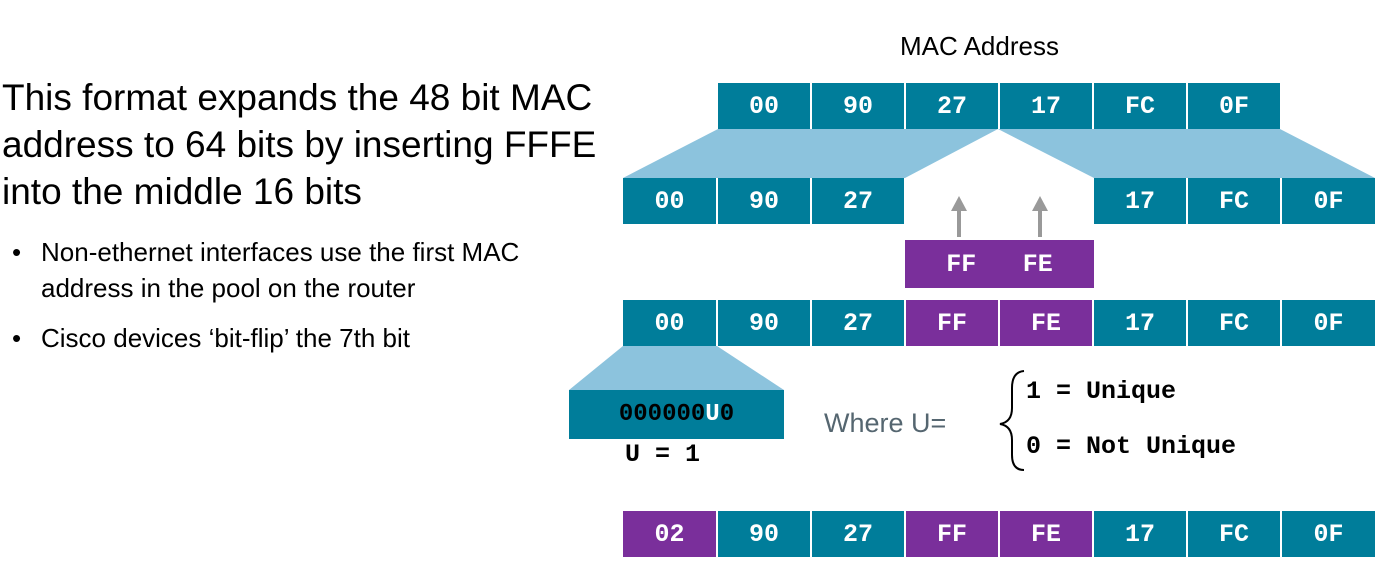 The width and height of the screenshot is (1379, 572). What do you see at coordinates (858, 201) in the screenshot?
I see `split-octet: 27` at bounding box center [858, 201].